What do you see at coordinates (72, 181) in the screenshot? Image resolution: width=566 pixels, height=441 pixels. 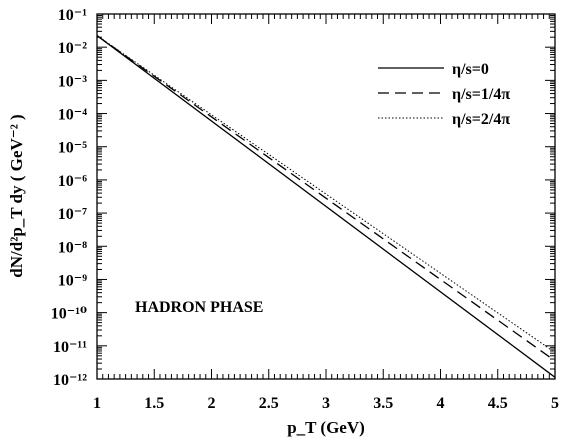 I see `y-tick-label: 10⁻⁶` at bounding box center [72, 181].